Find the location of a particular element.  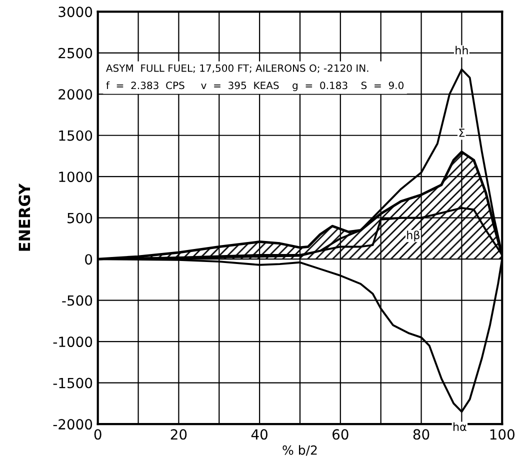

series-label: Σ is located at coordinates (461, 132).